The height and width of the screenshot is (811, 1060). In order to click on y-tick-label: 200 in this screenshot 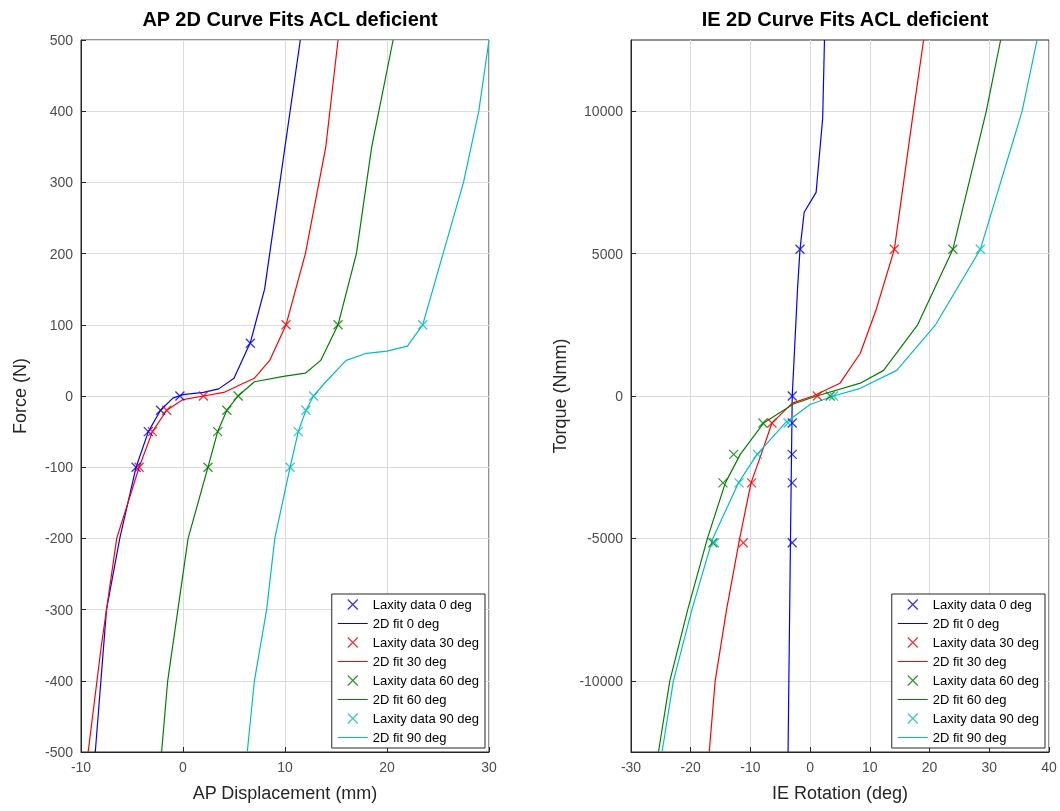, I will do `click(61, 253)`.